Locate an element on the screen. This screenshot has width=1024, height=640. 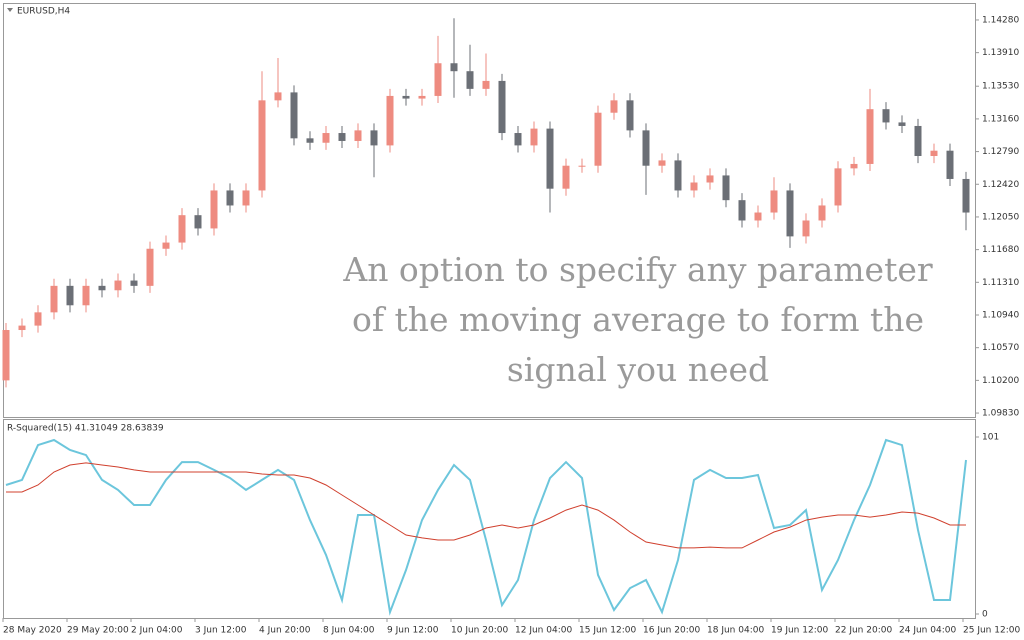
menu-arrow is located at coordinates (10, 10).